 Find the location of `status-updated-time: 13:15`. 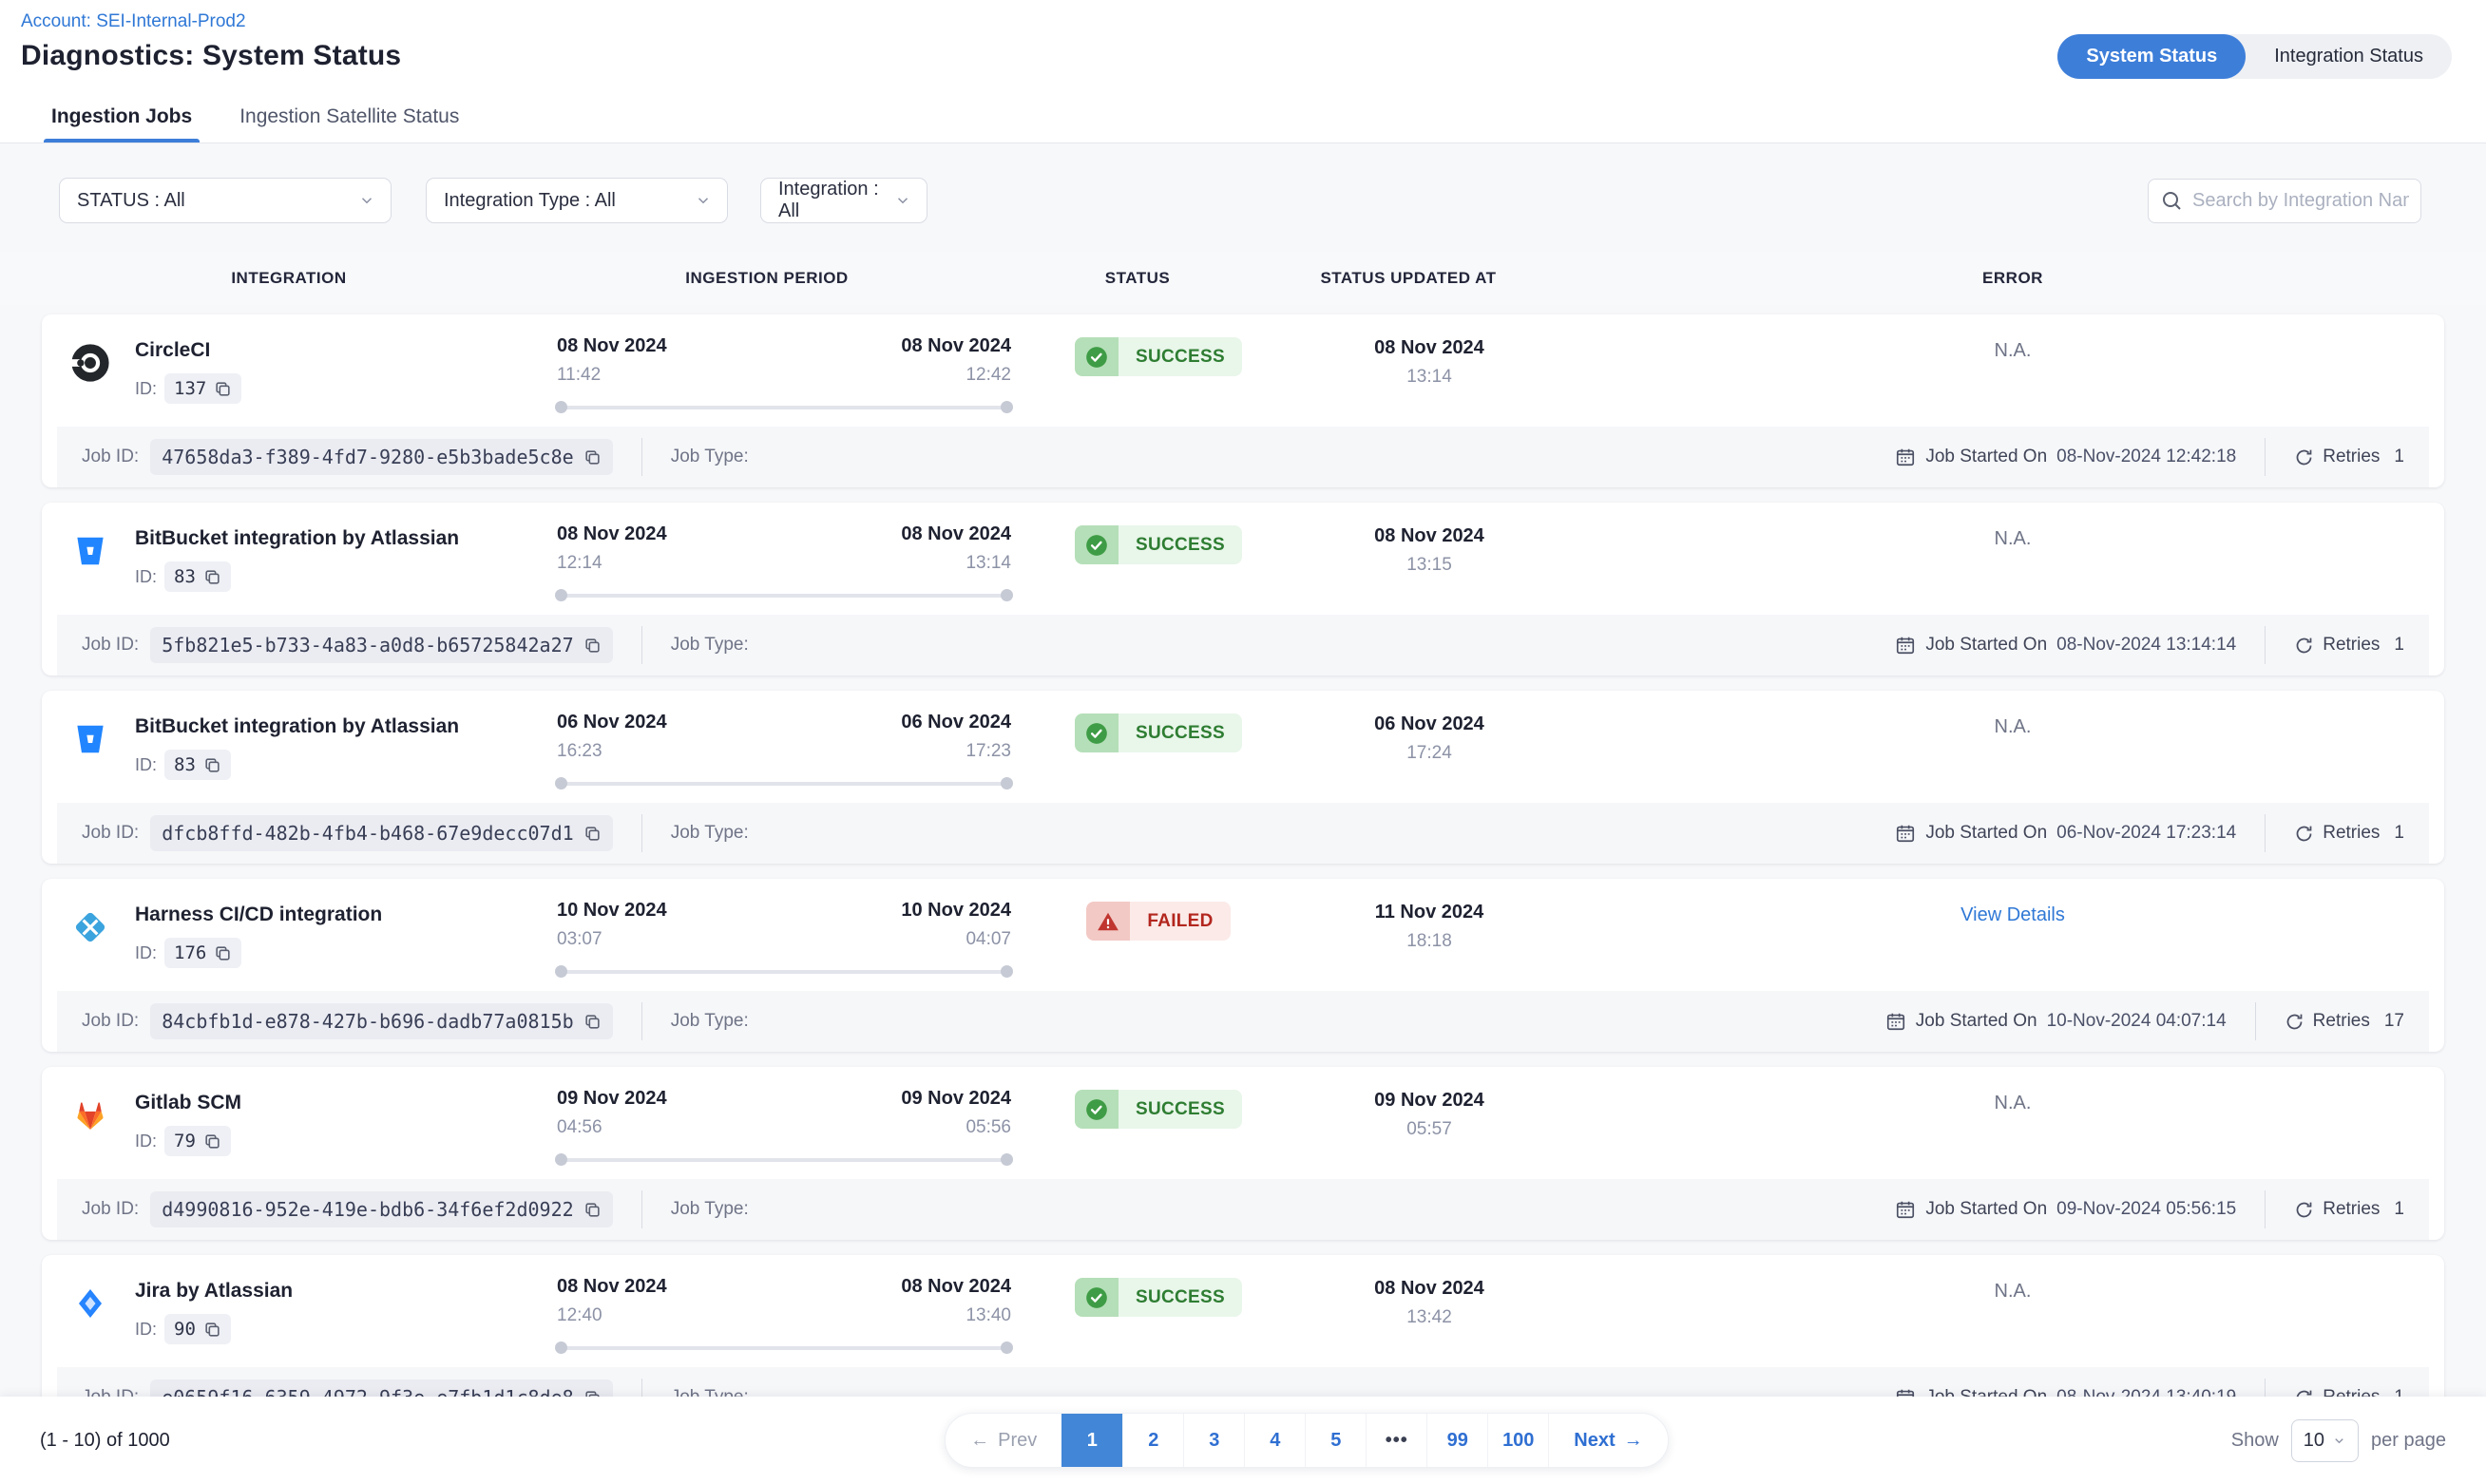

status-updated-time: 13:15 is located at coordinates (1429, 565).